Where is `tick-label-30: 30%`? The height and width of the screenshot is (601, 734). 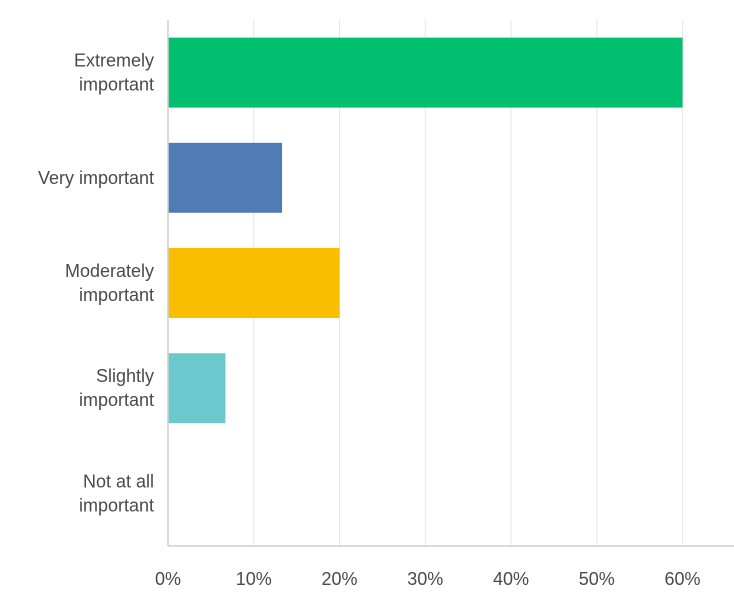
tick-label-30: 30% is located at coordinates (425, 579).